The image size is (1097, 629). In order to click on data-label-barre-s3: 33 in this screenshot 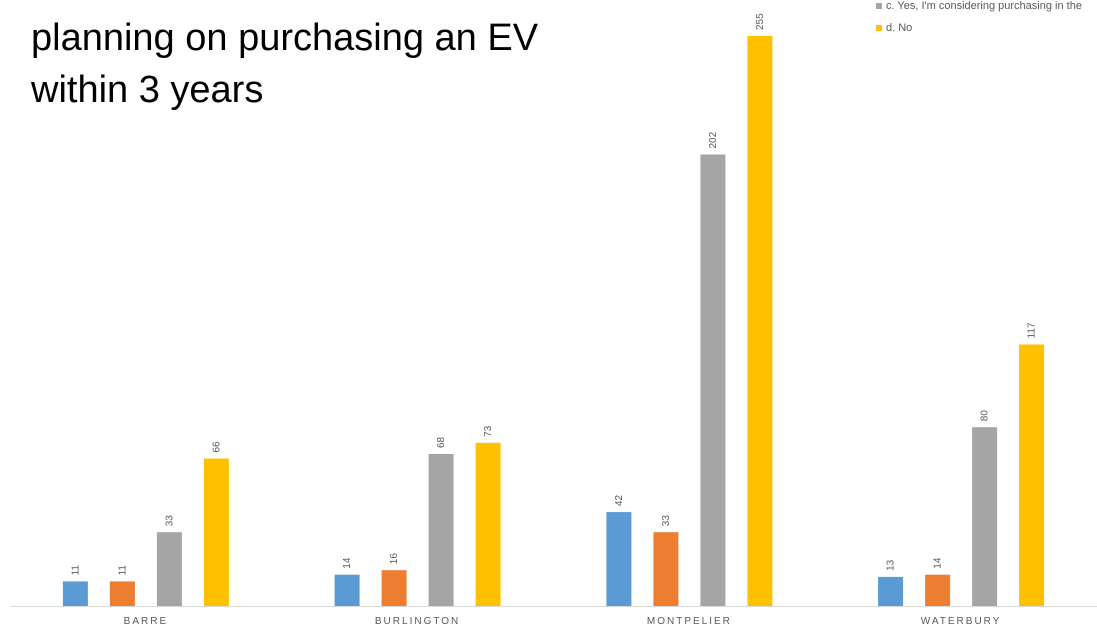, I will do `click(169, 521)`.